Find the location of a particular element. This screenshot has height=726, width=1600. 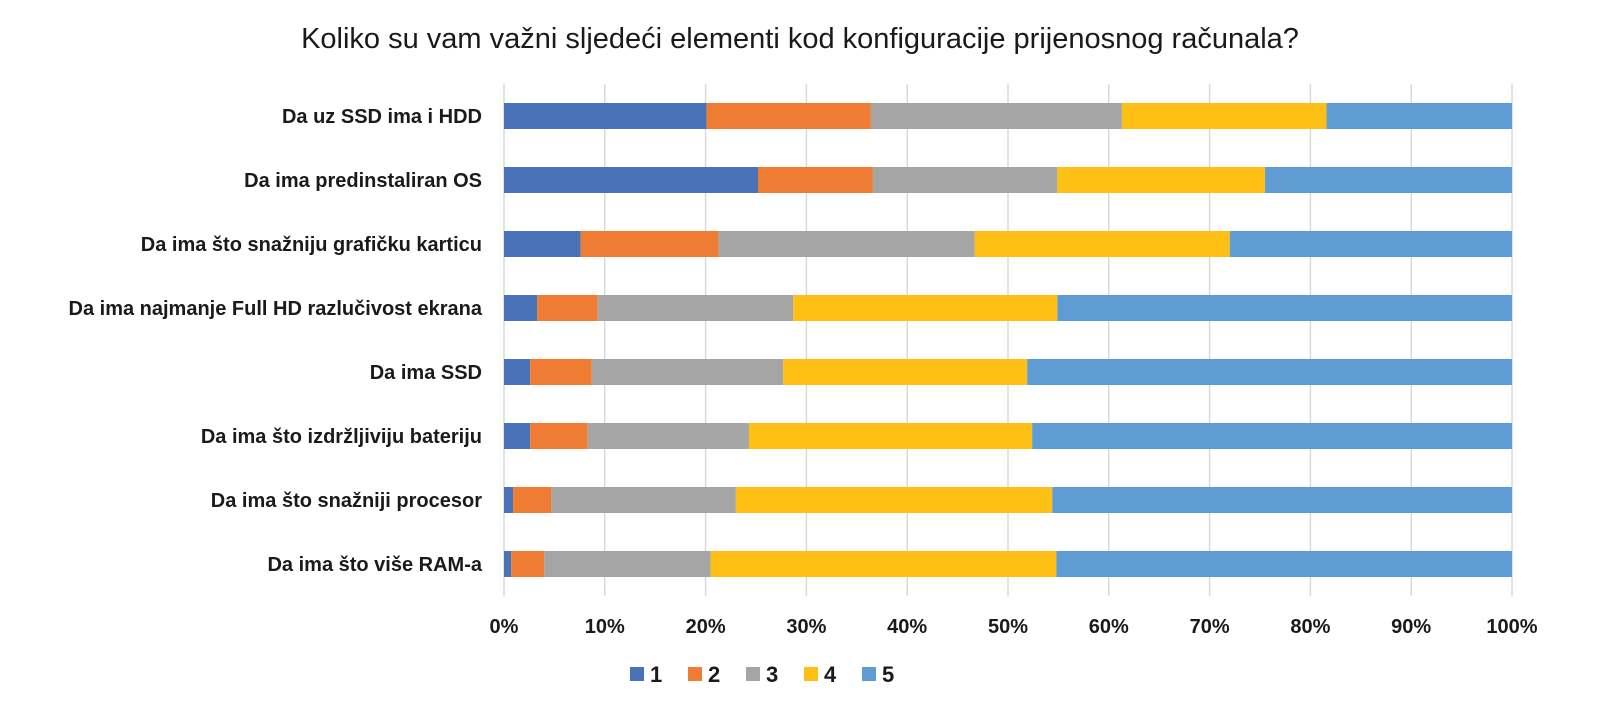

legend-label: 4 is located at coordinates (830, 674).